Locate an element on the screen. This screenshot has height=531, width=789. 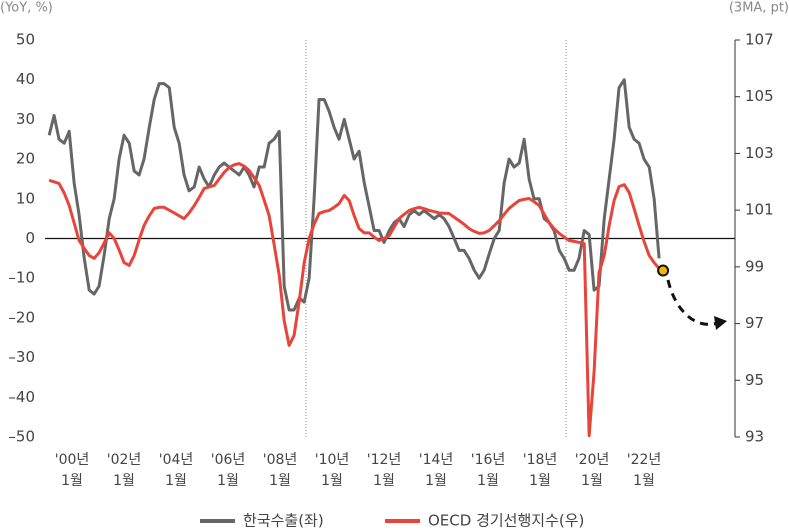
x-tick-label: '16년 1월 is located at coordinates (488, 470).